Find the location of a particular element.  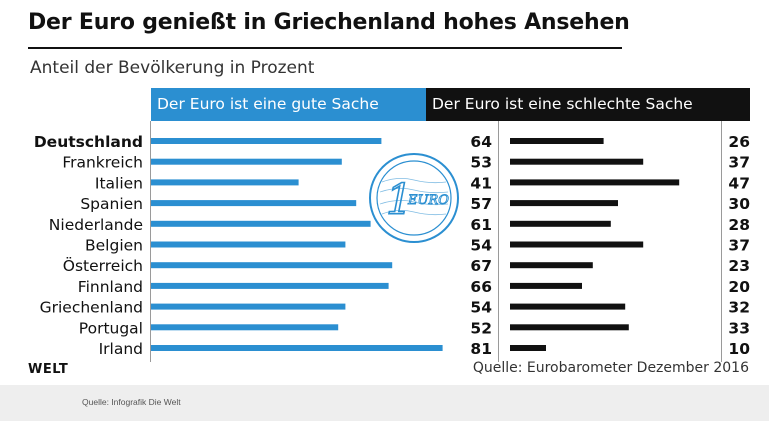

value-bad: 23 is located at coordinates (739, 266).